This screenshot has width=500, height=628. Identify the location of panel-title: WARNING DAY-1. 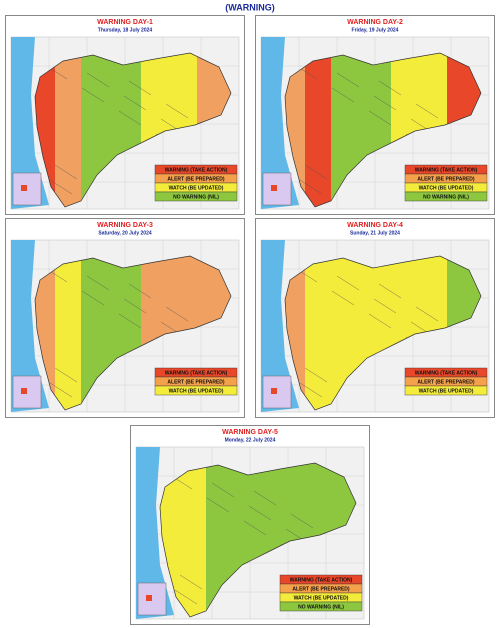
(125, 22).